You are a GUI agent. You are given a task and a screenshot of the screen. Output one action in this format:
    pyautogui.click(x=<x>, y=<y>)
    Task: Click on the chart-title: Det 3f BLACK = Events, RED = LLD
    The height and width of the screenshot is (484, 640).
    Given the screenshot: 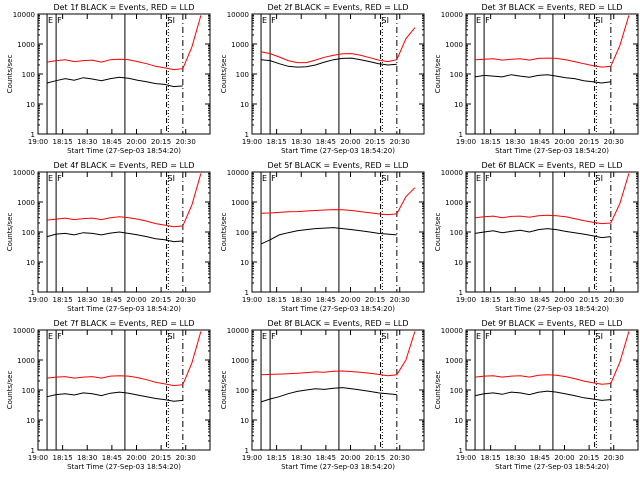 What is the action you would take?
    pyautogui.click(x=551, y=7)
    